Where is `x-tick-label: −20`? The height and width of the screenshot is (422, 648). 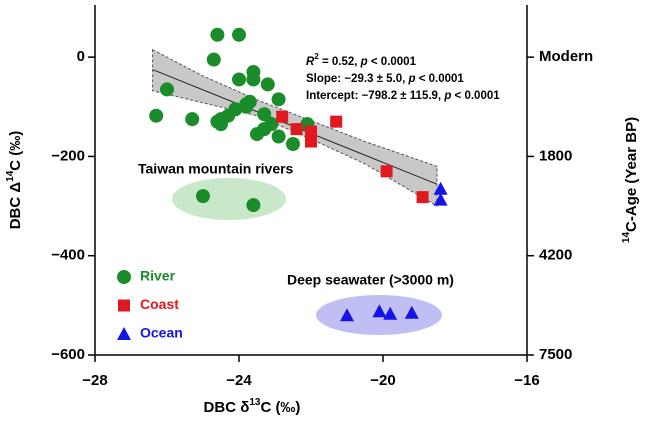
x-tick-label: −20 is located at coordinates (382, 380).